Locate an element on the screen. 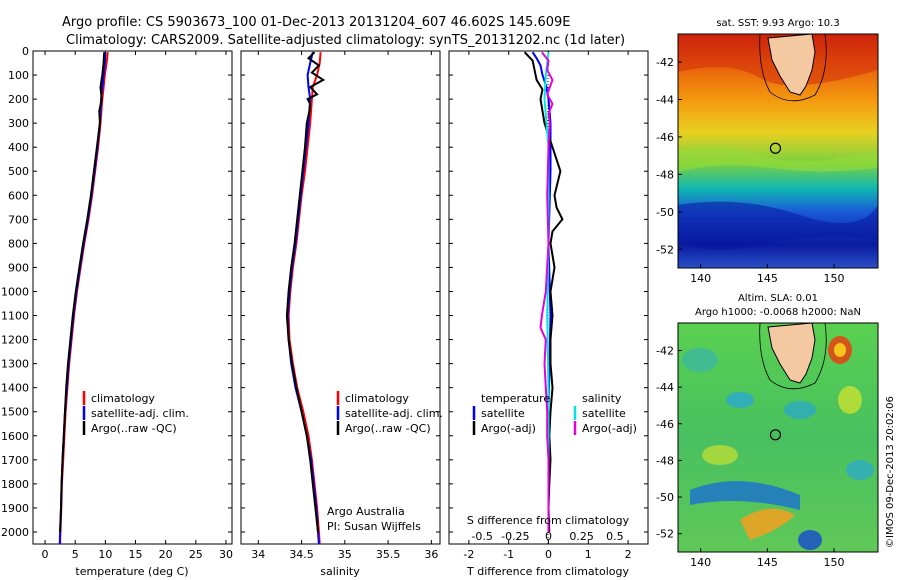 This screenshot has width=900, height=580. bathymetry-contour is located at coordinates (793, 356).